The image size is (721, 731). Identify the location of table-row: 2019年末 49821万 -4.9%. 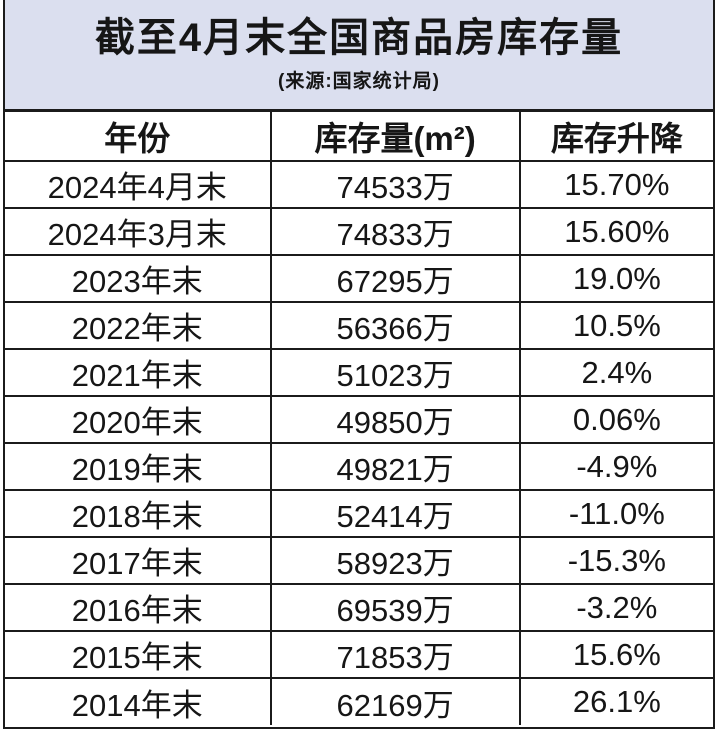
(359, 466).